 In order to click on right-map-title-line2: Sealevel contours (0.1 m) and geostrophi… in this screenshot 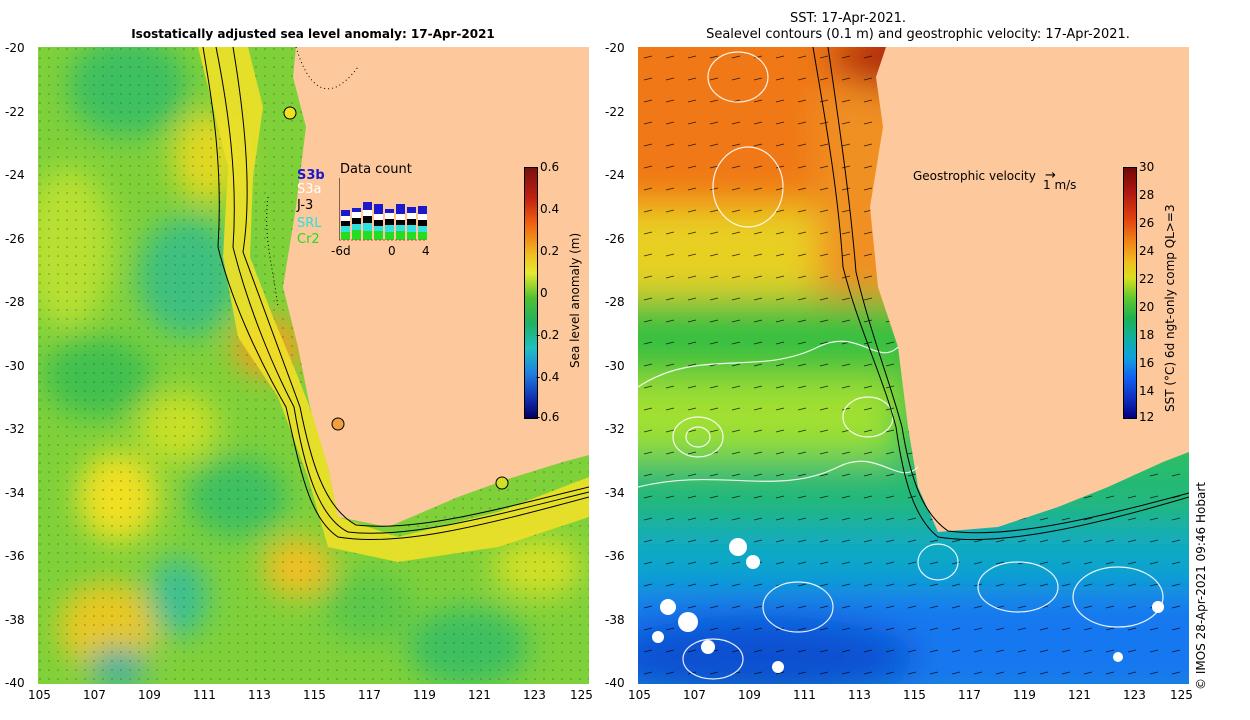, I will do `click(918, 34)`.